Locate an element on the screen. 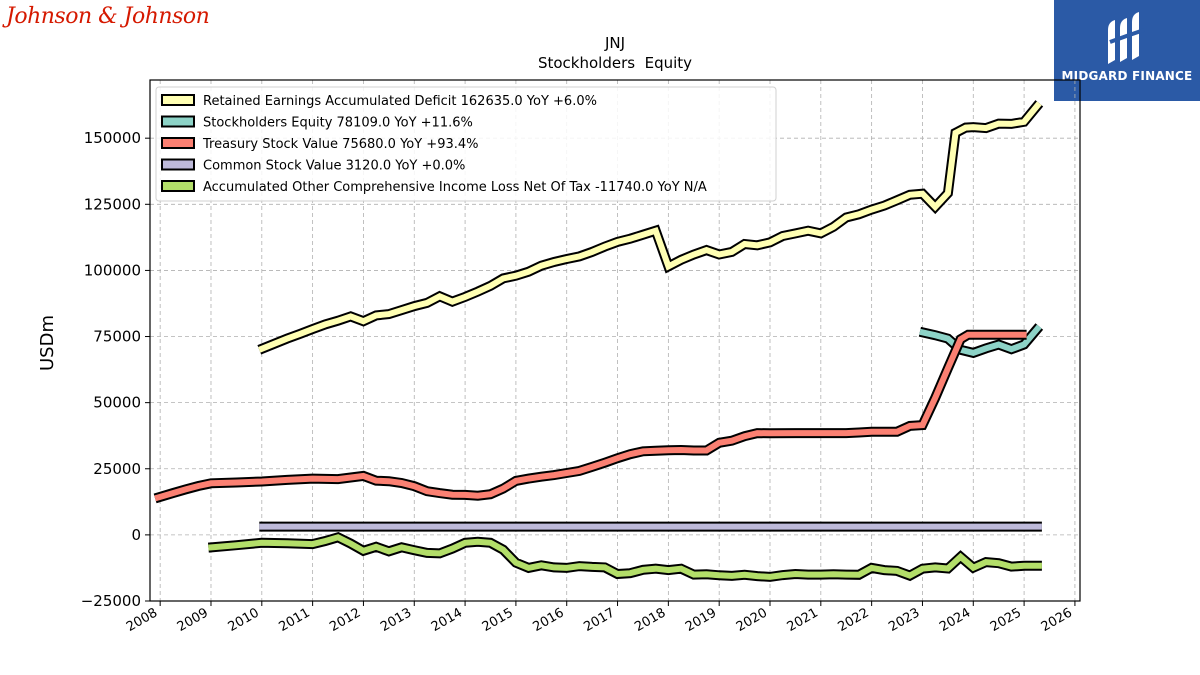  x-tick-label: 2022 is located at coordinates (853, 620).